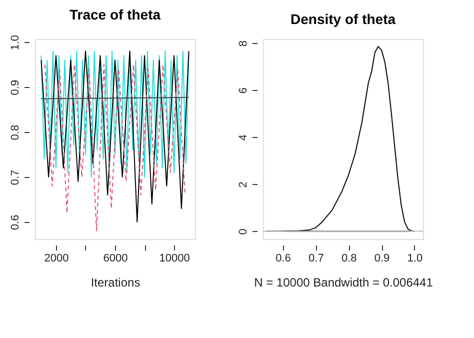  Describe the element at coordinates (316, 258) in the screenshot. I see `x-tick-label: 0.7` at that location.